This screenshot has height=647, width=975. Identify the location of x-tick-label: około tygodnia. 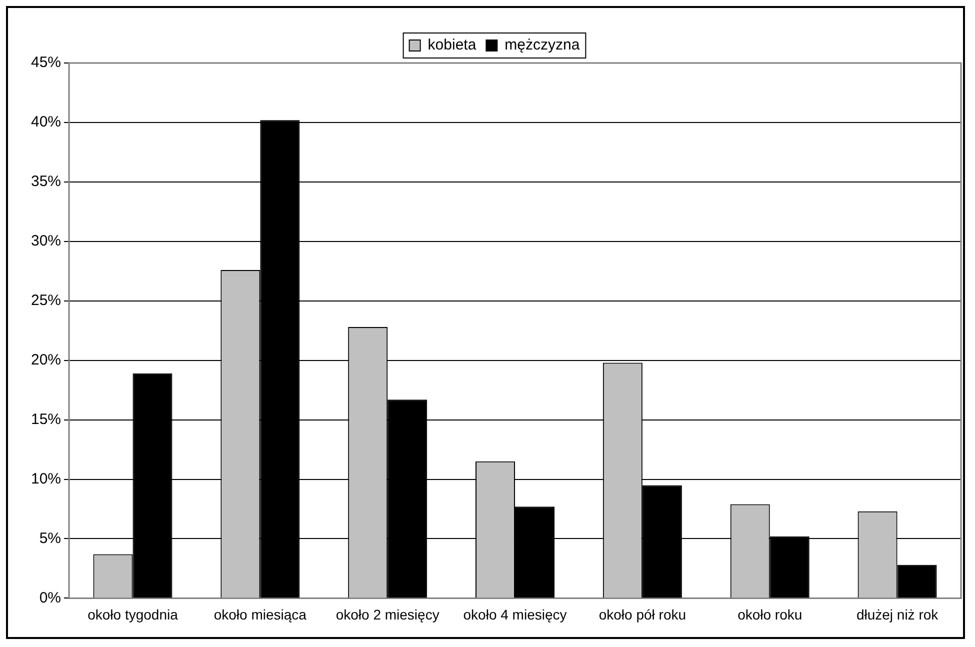
(133, 614).